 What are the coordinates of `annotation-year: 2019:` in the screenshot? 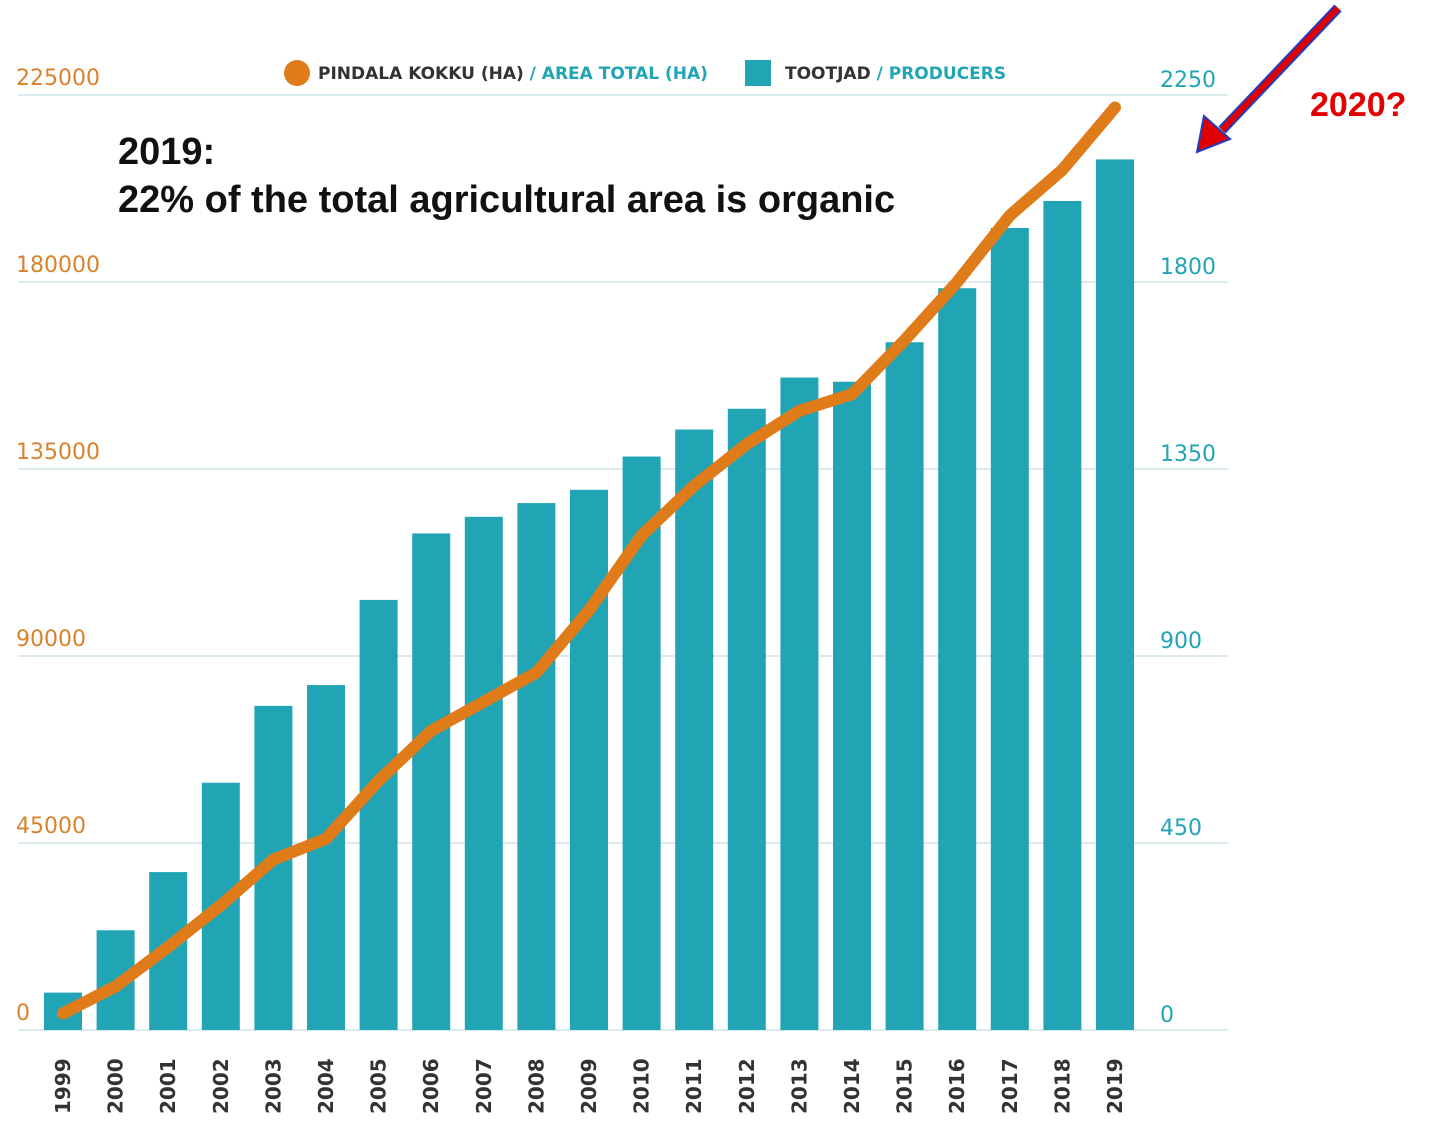 It's located at (167, 152).